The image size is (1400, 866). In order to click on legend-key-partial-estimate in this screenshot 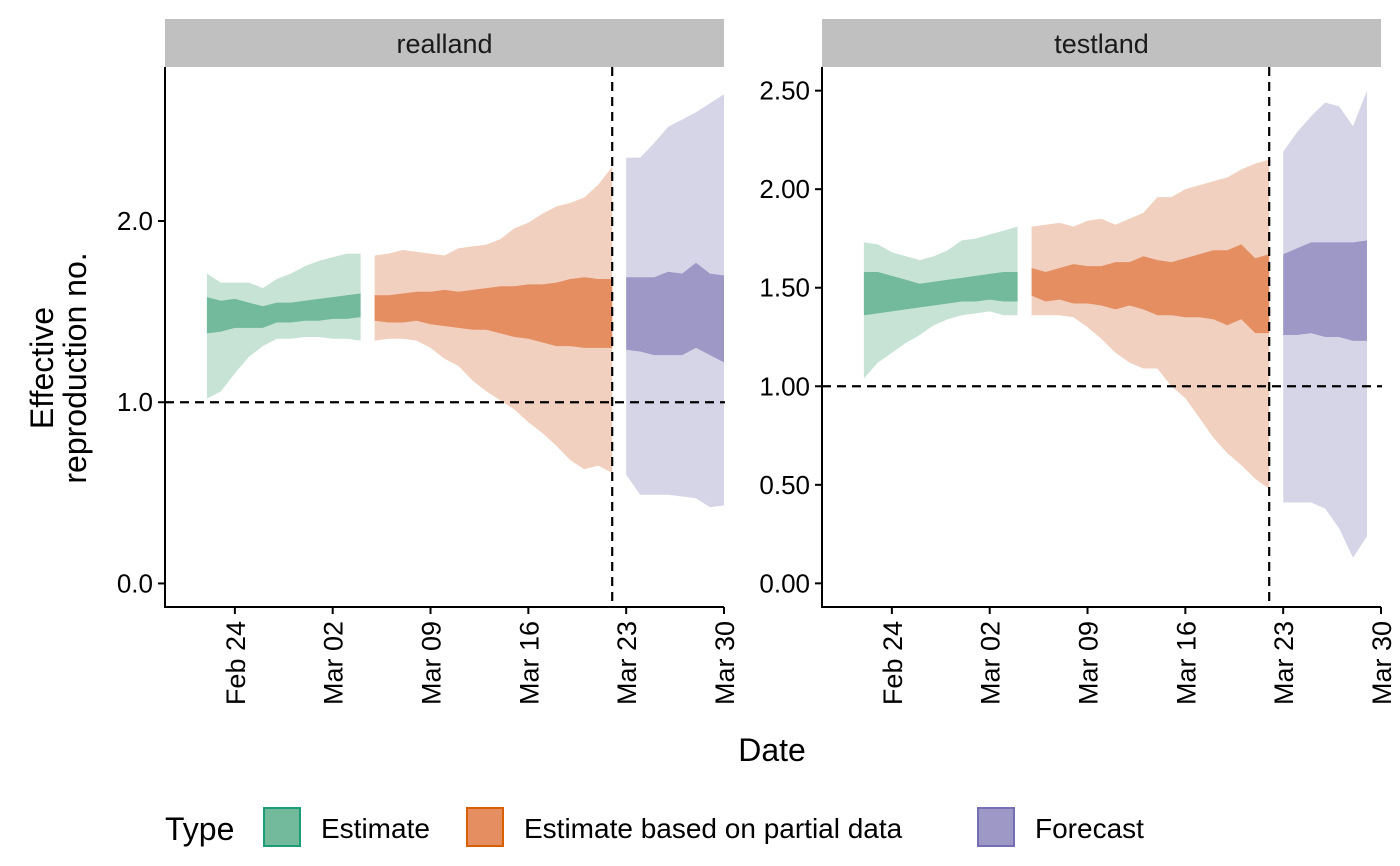, I will do `click(485, 827)`.